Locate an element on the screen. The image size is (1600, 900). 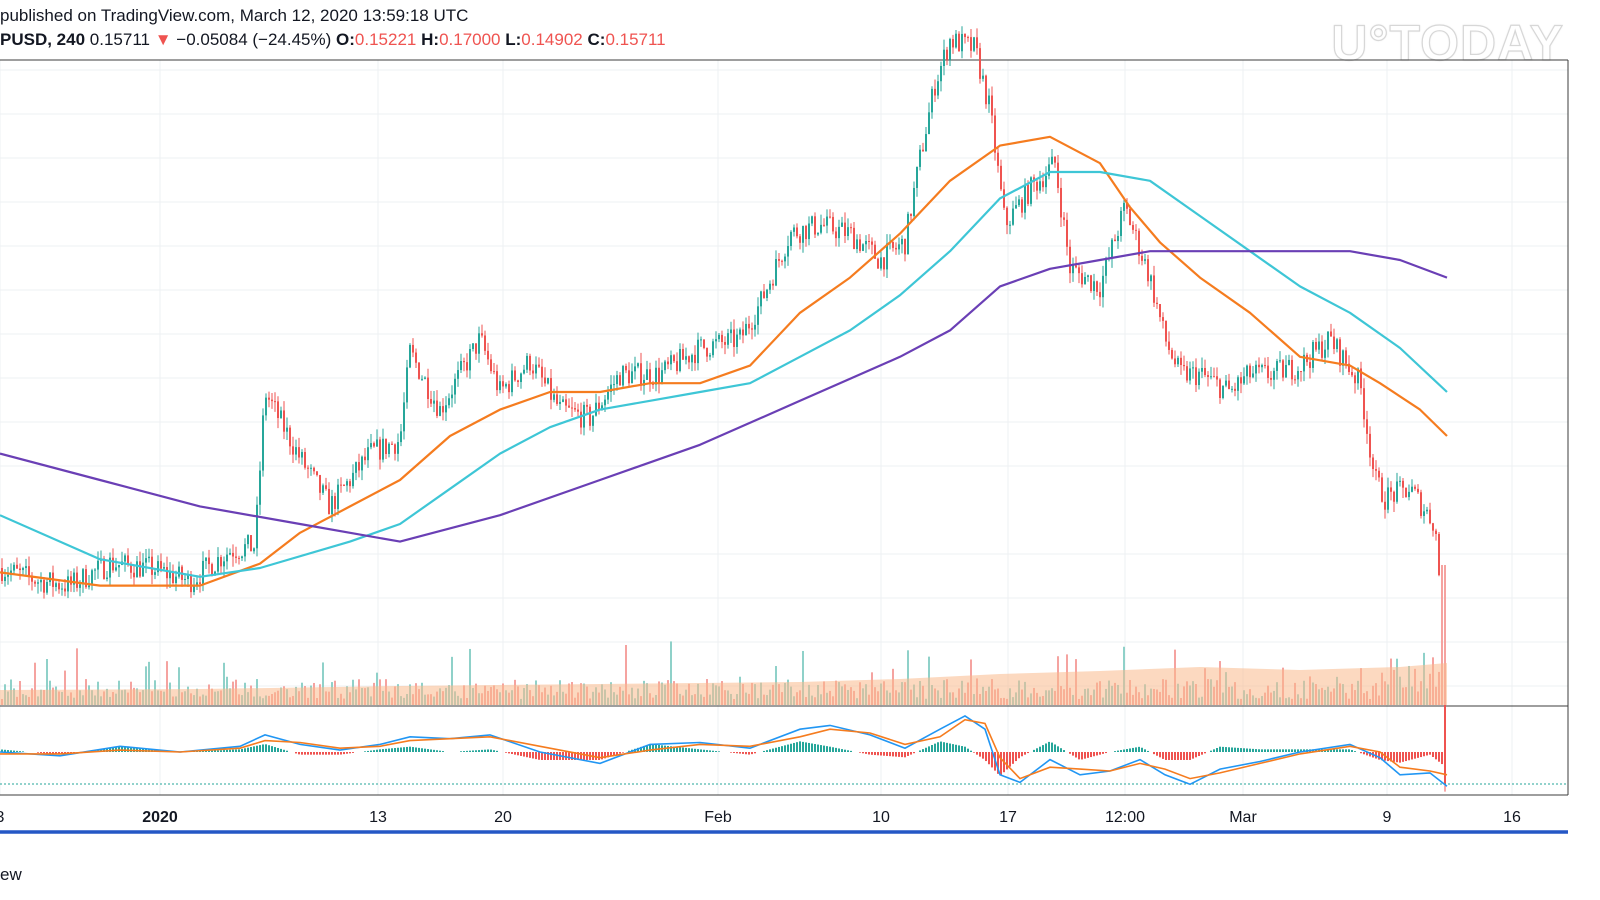
time-axis-label: Feb is located at coordinates (718, 817).